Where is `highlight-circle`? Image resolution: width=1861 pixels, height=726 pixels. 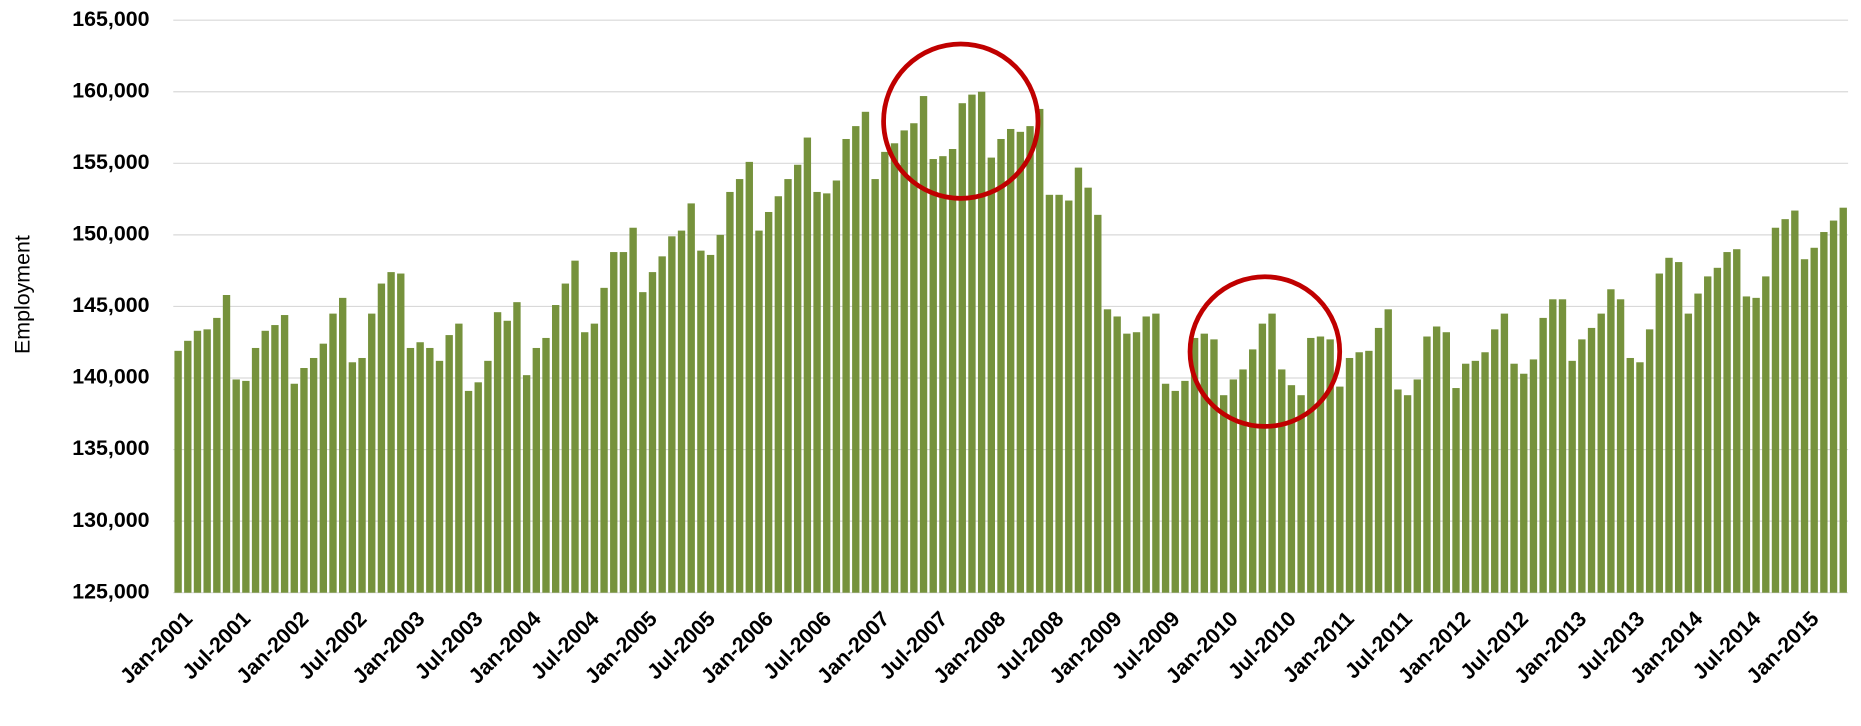 highlight-circle is located at coordinates (961, 121).